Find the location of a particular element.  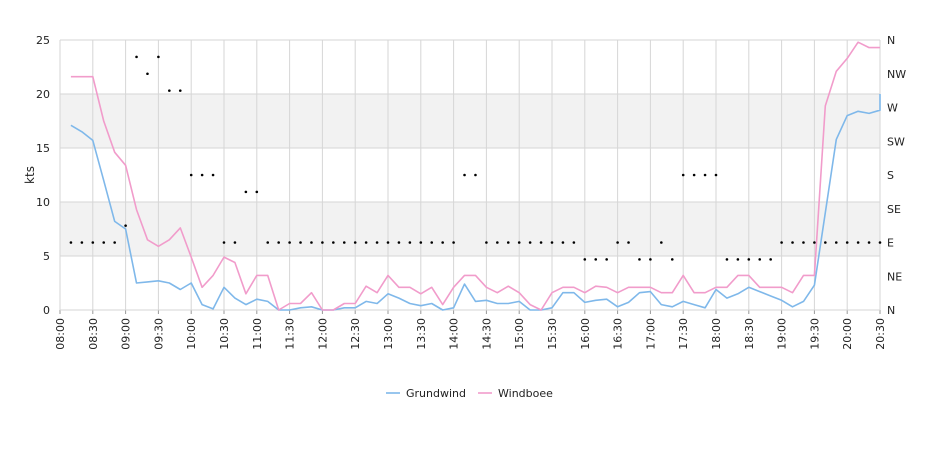

x-tick-label: 10:00 is located at coordinates (191, 334).